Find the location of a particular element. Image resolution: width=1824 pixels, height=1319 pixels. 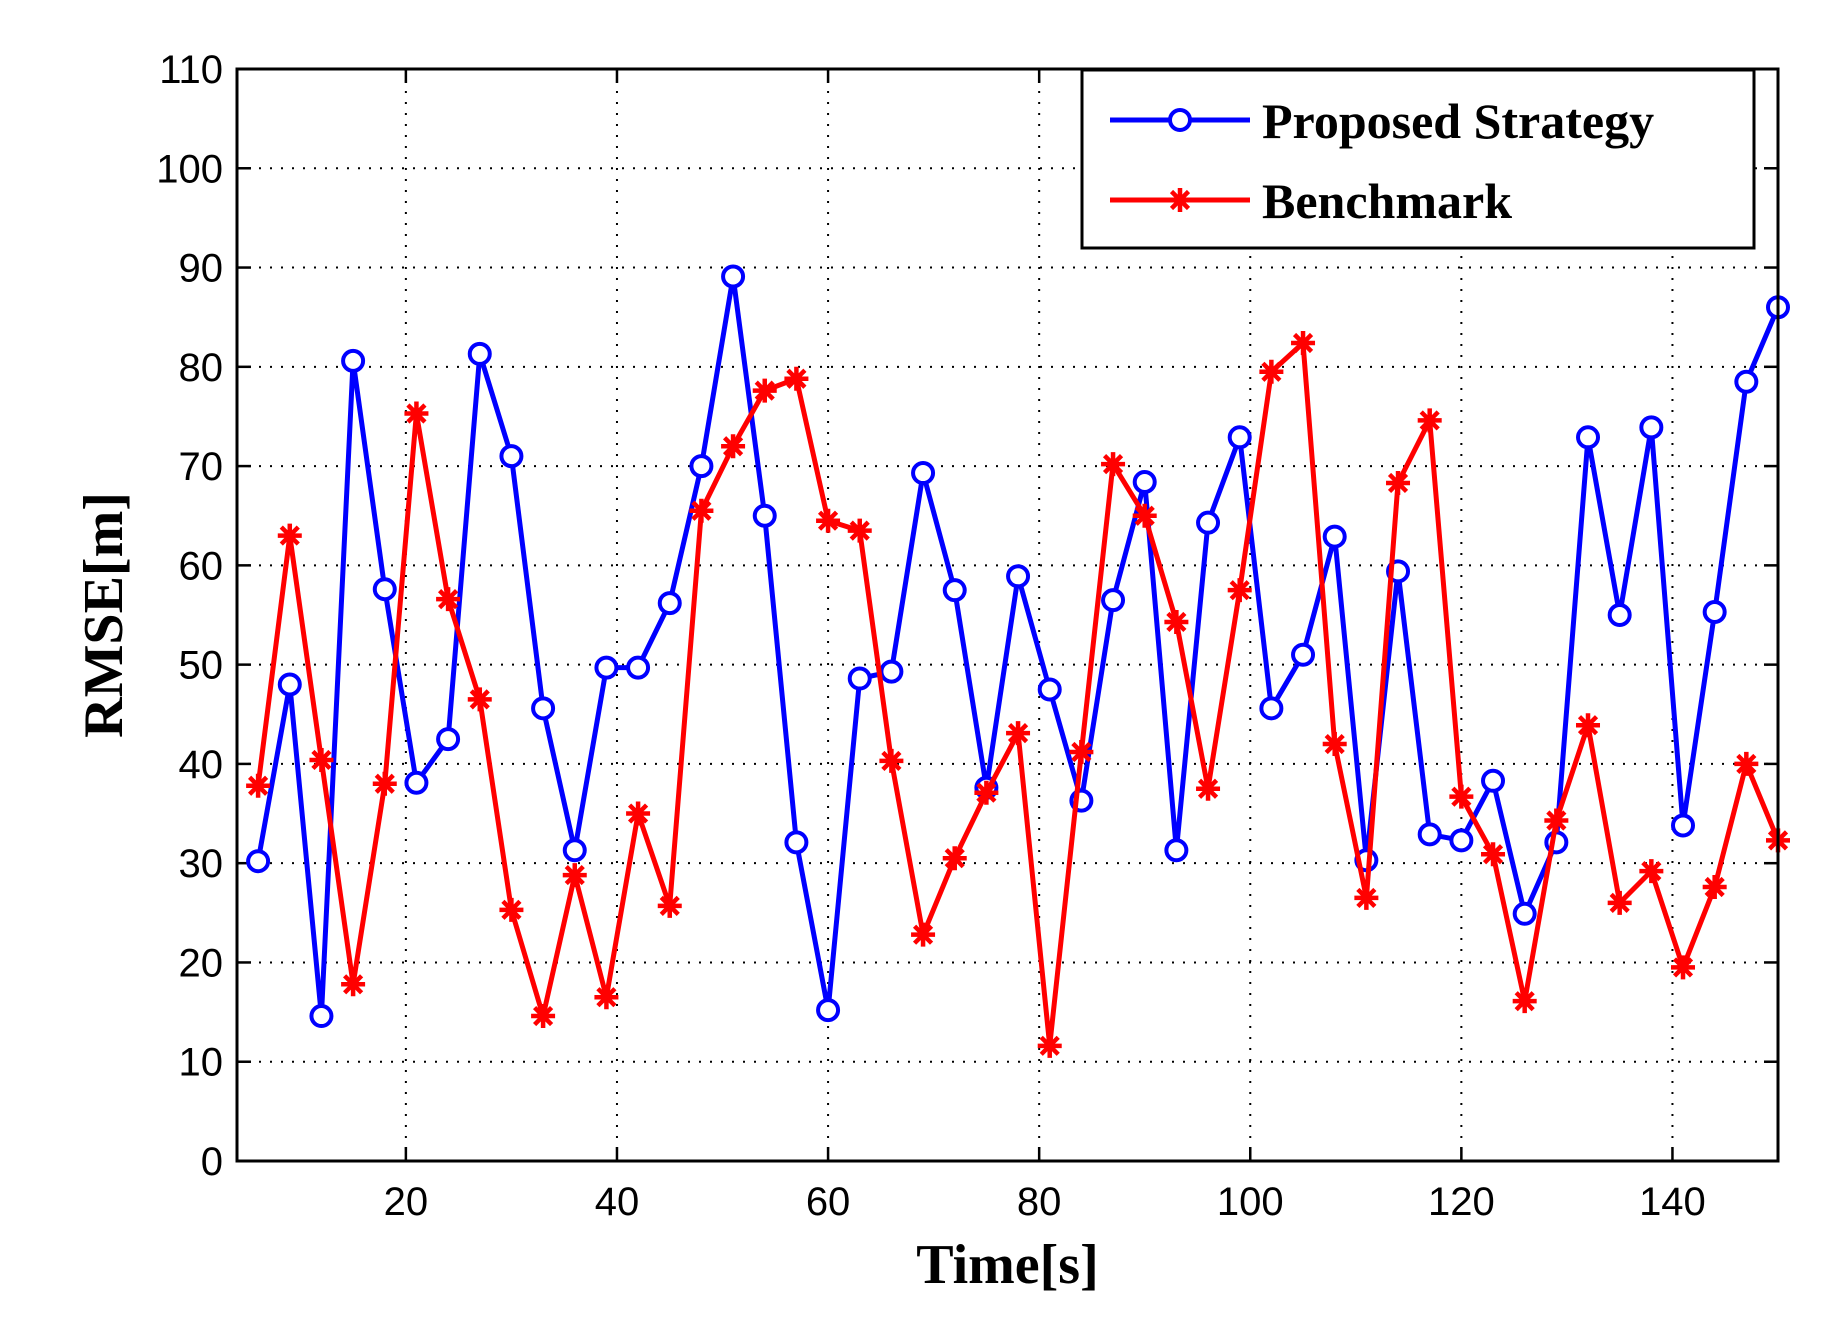

y-tick-label: 50 is located at coordinates (201, 666).